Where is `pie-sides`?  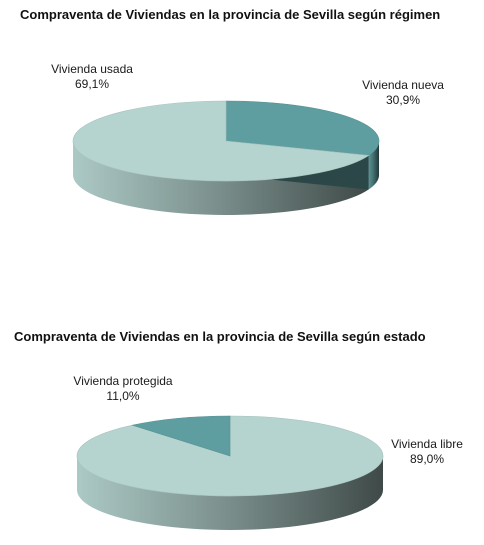
pie-sides is located at coordinates (230, 493).